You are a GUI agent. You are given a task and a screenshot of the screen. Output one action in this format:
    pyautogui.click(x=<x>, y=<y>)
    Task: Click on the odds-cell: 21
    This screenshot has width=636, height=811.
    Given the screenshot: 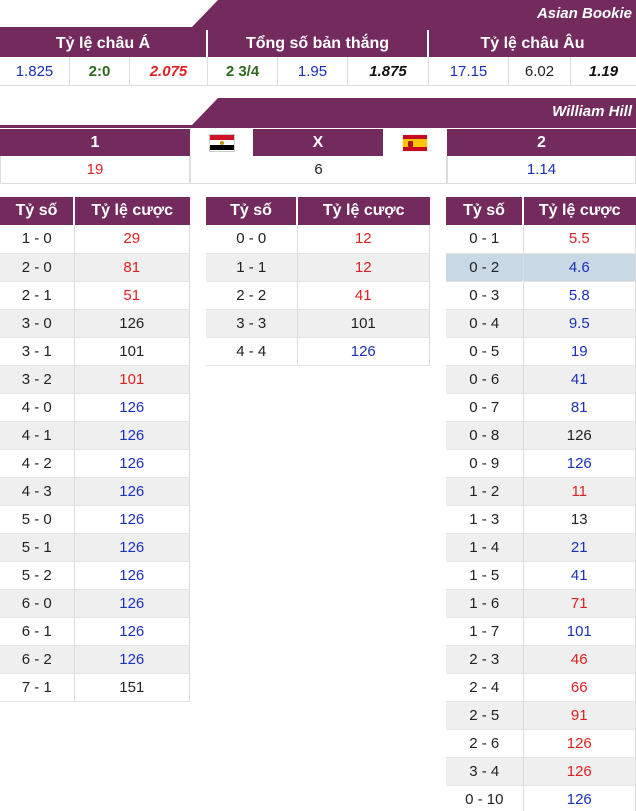 What is the action you would take?
    pyautogui.click(x=579, y=547)
    